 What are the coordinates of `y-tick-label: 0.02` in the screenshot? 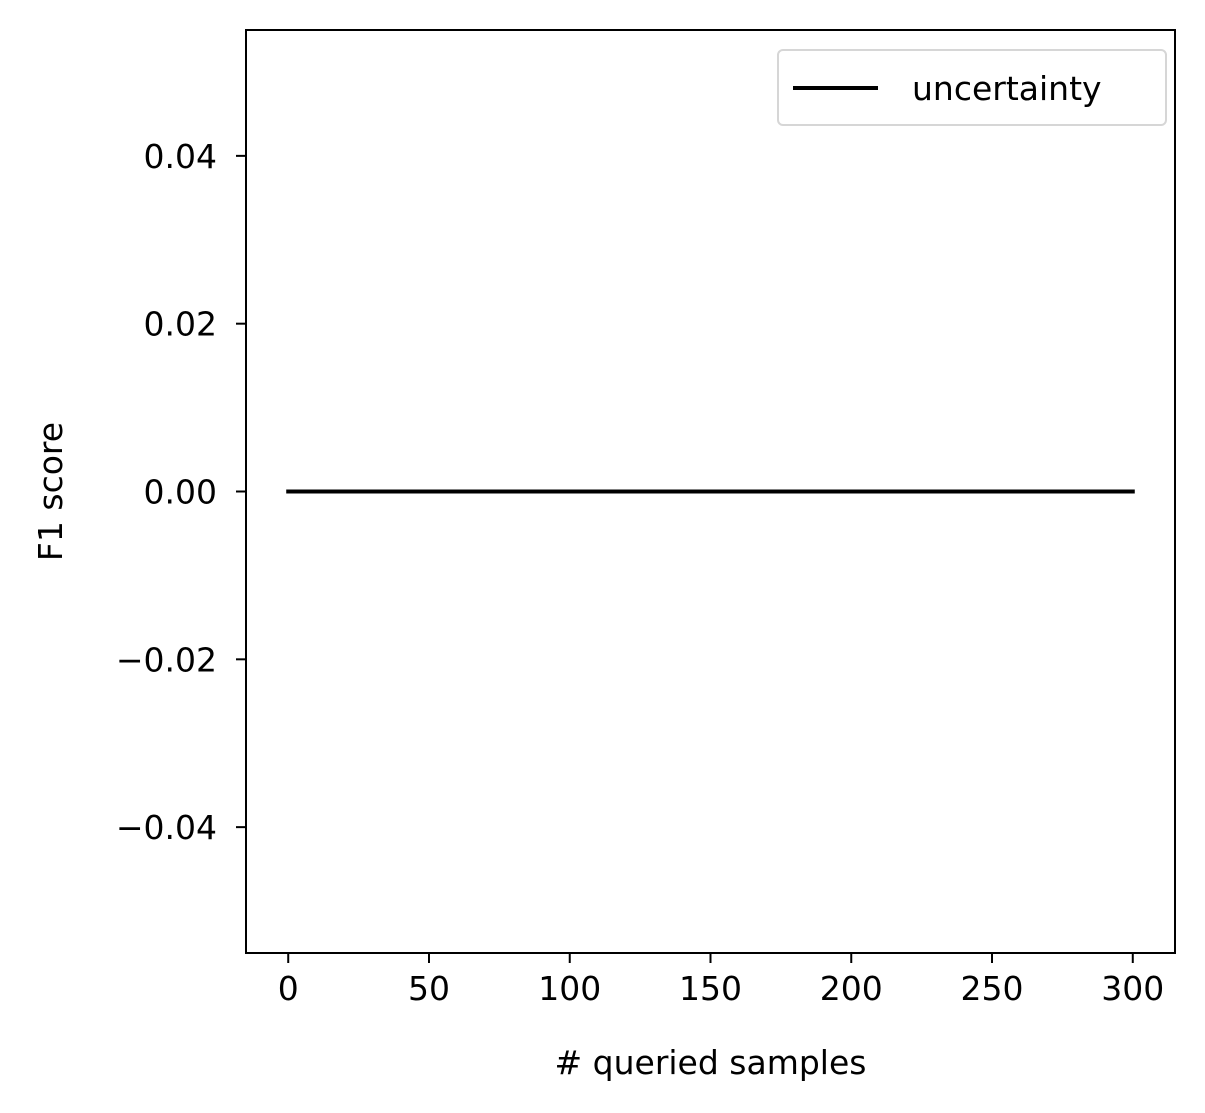 It's located at (180, 324).